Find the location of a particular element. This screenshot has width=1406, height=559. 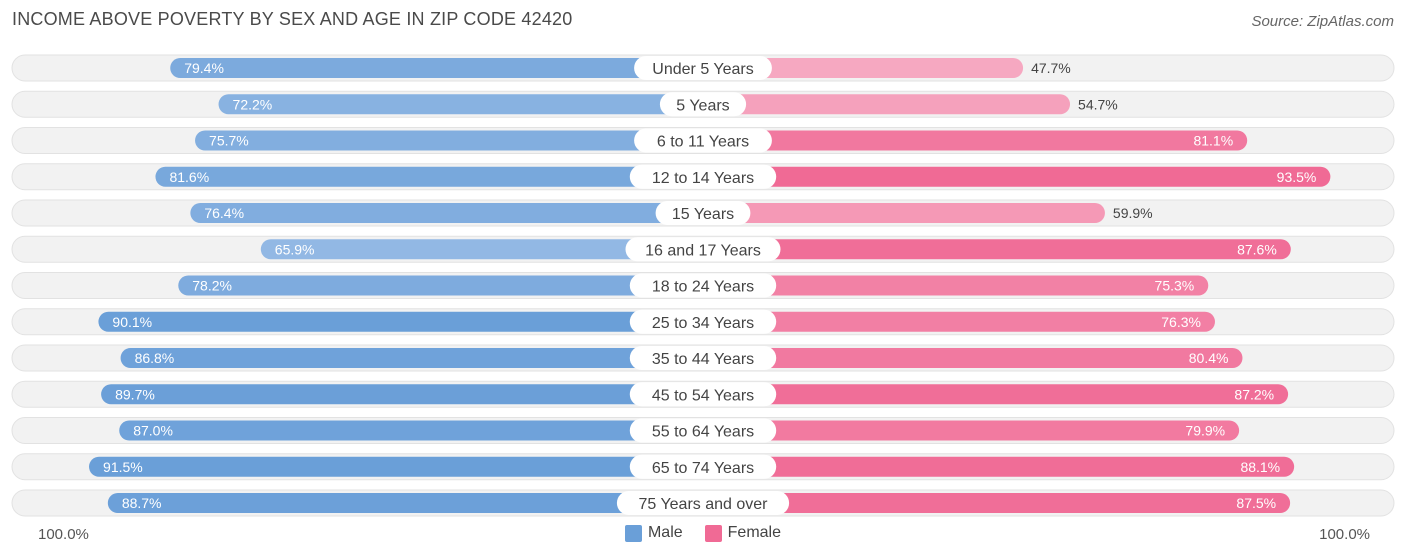

category-label: 65 to 74 Years is located at coordinates (703, 468).